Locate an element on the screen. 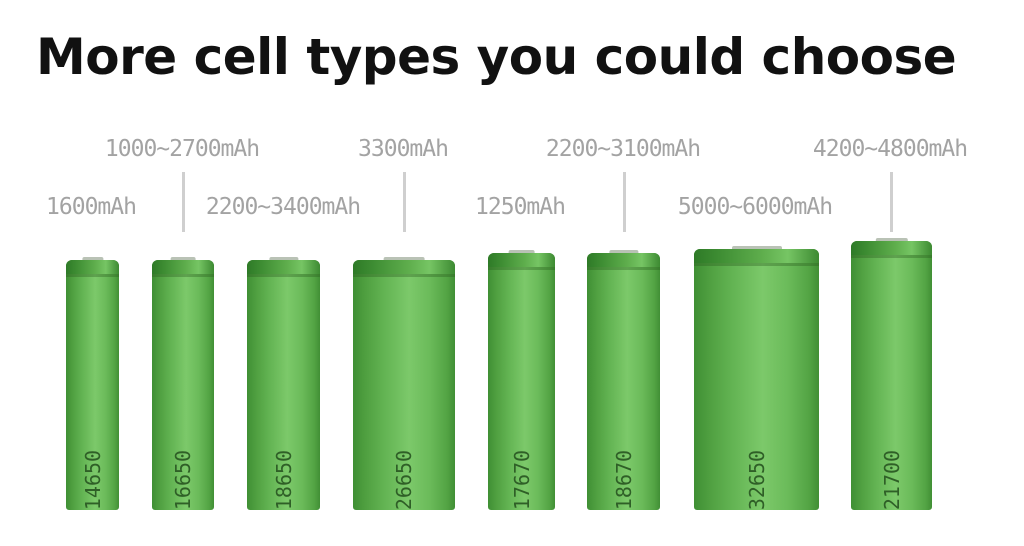 The height and width of the screenshot is (546, 1024). cell-model-label: 16650 is located at coordinates (183, 480).